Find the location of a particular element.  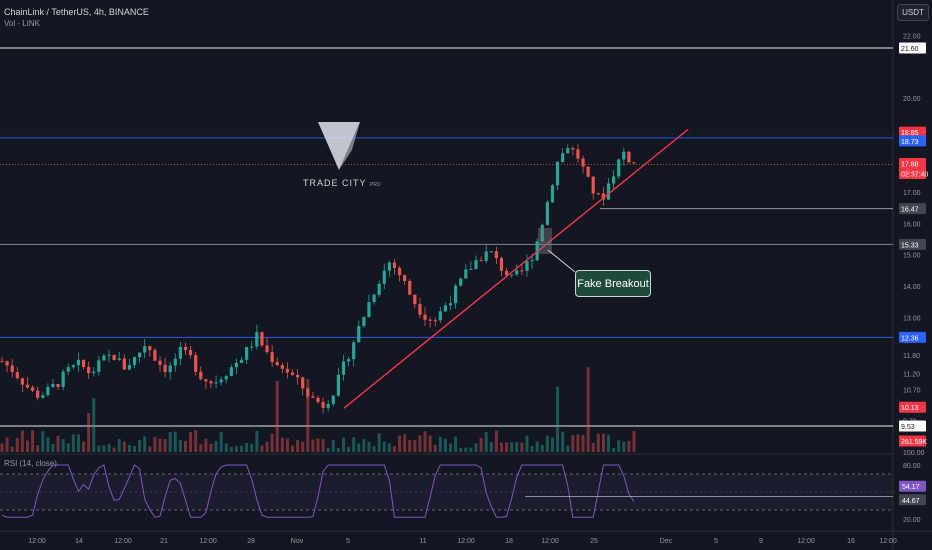

x-tick-label: 14 is located at coordinates (79, 541).